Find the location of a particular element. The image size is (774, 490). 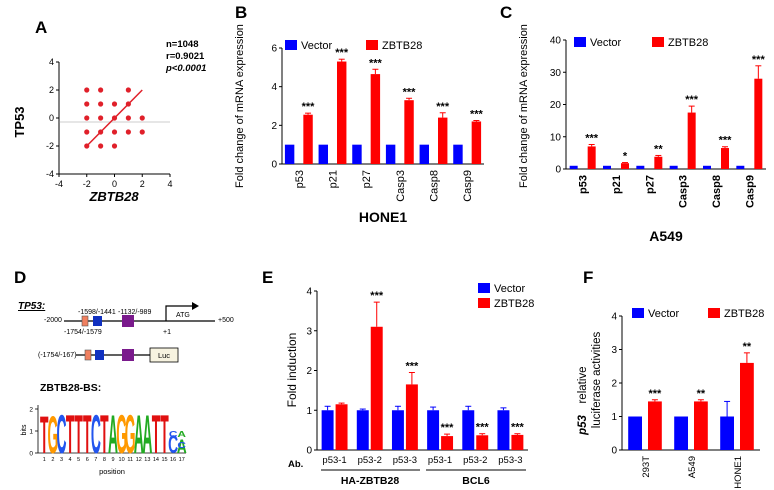

panel-a-x-tick-label: 2 is located at coordinates (142, 184).